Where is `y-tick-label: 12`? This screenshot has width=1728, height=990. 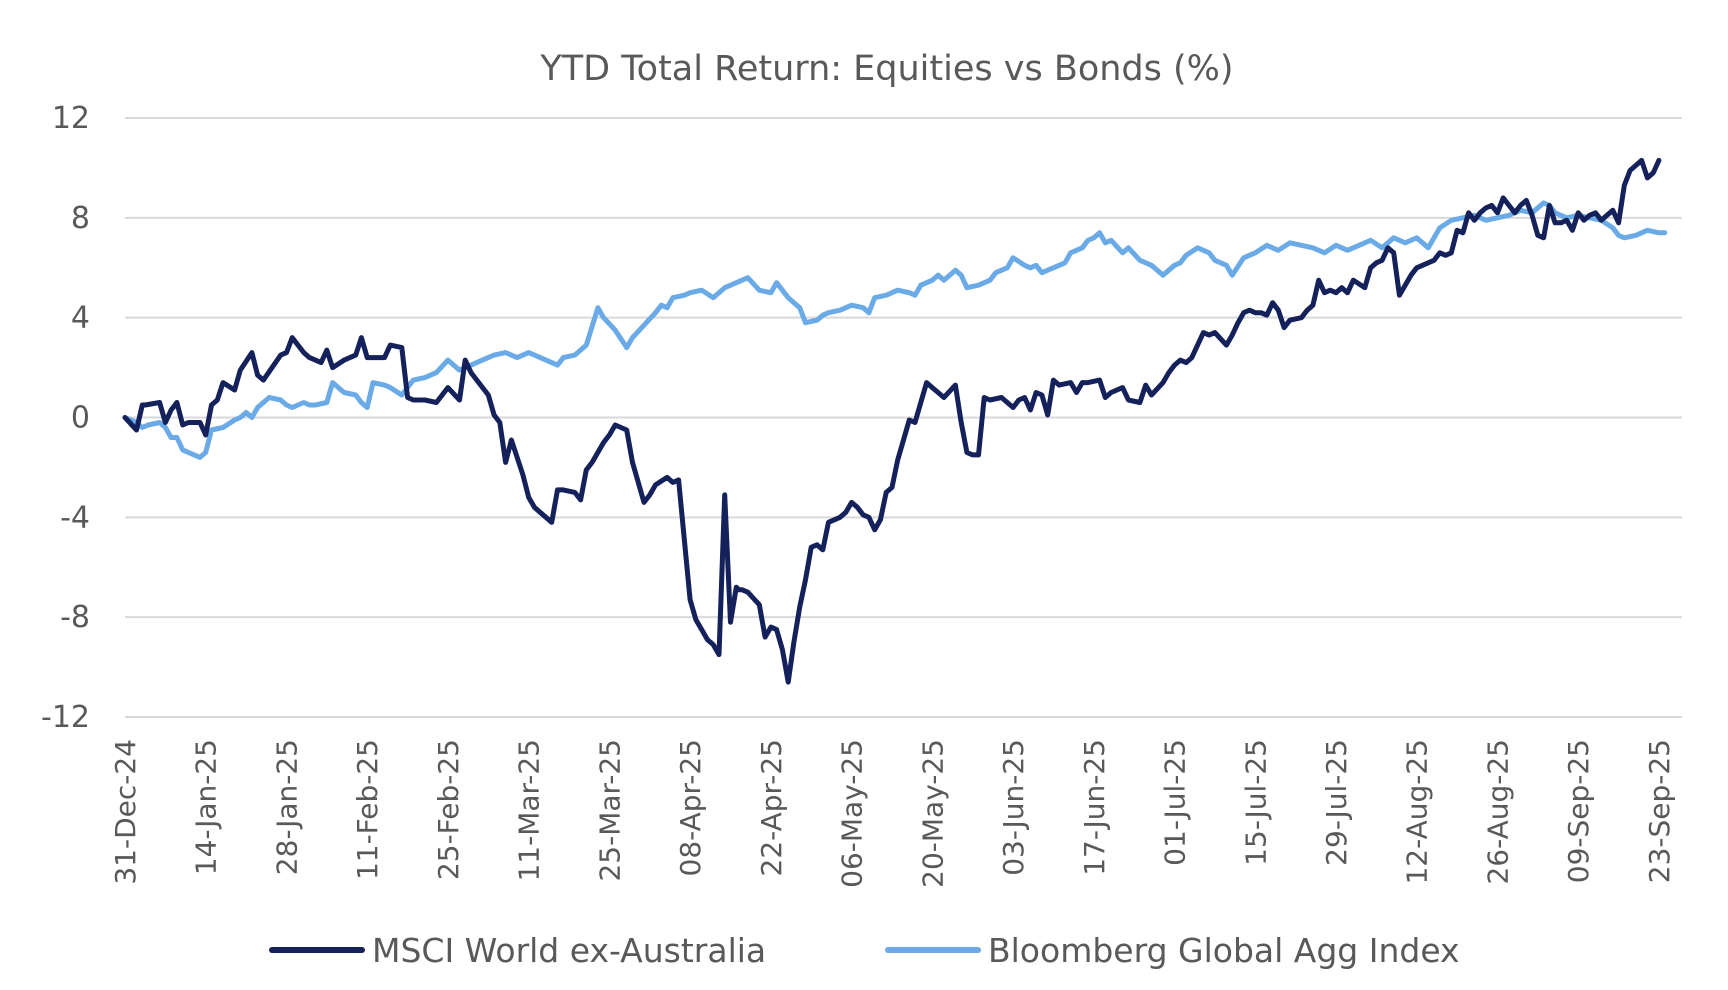
y-tick-label: 12 is located at coordinates (71, 118).